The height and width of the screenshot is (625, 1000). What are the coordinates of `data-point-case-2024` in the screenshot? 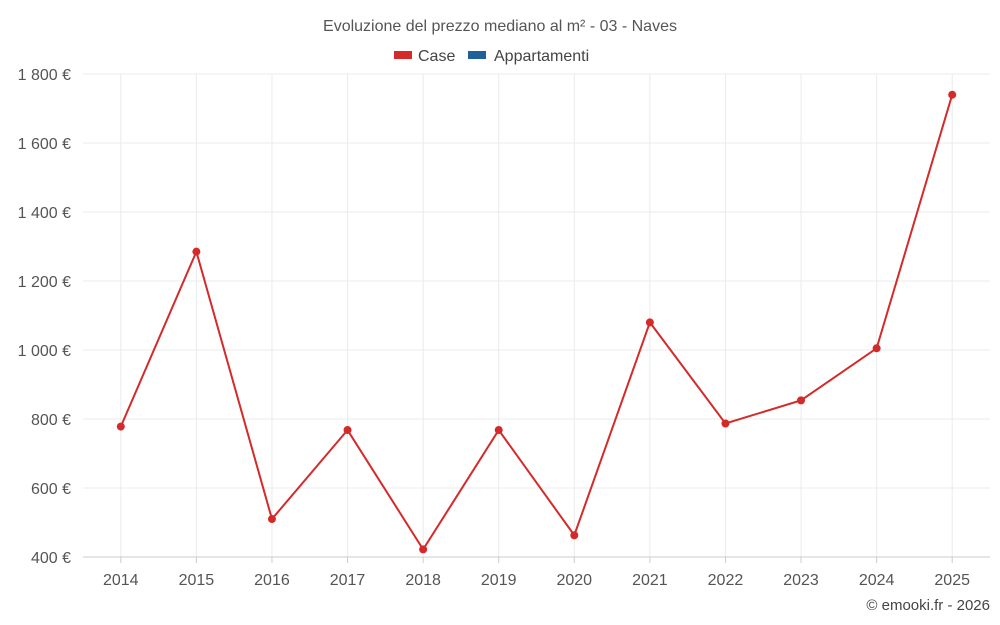 It's located at (876, 348).